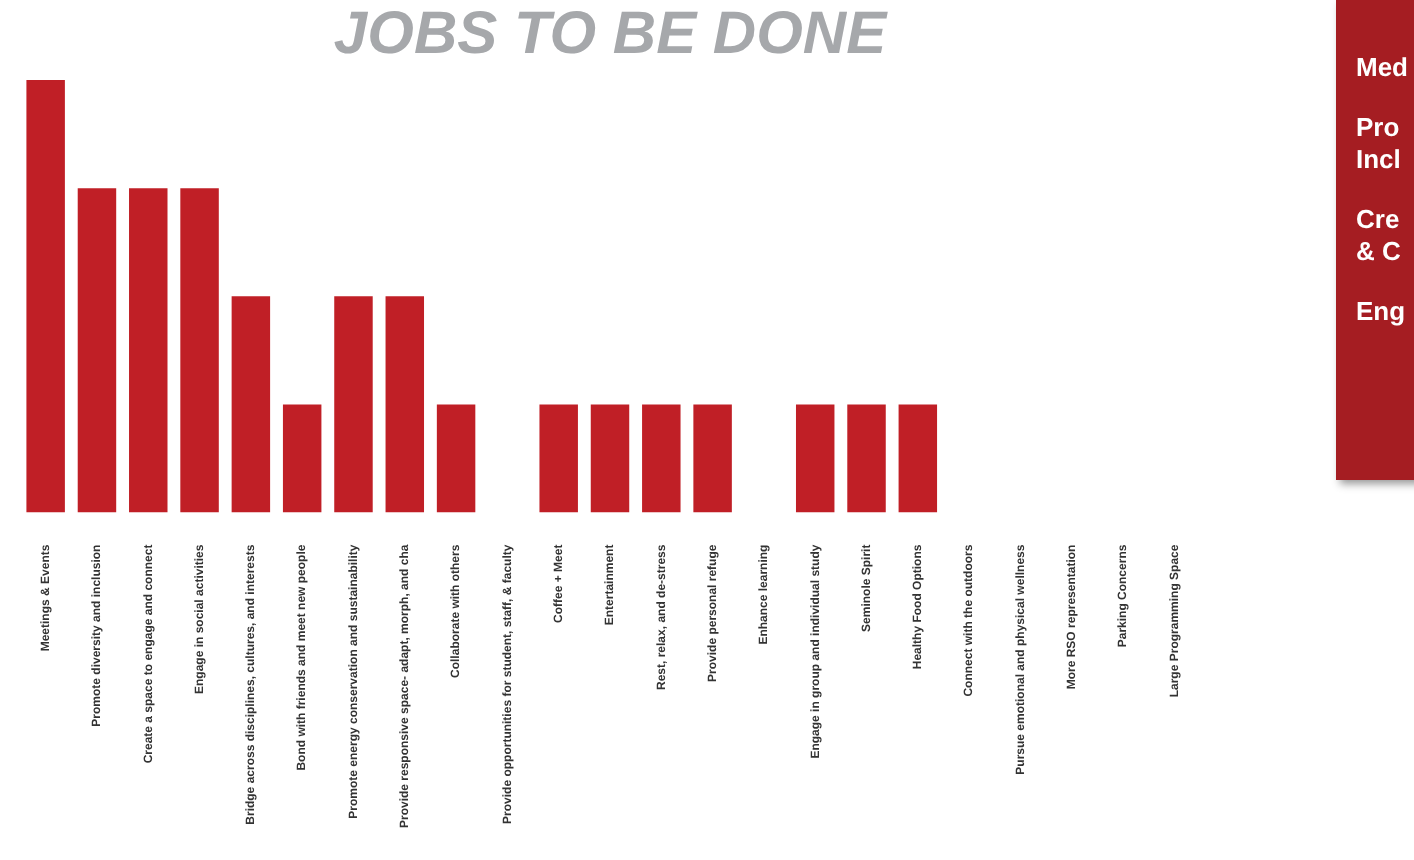 This screenshot has height=860, width=1414. Describe the element at coordinates (1383, 68) in the screenshot. I see `text: Med` at that location.